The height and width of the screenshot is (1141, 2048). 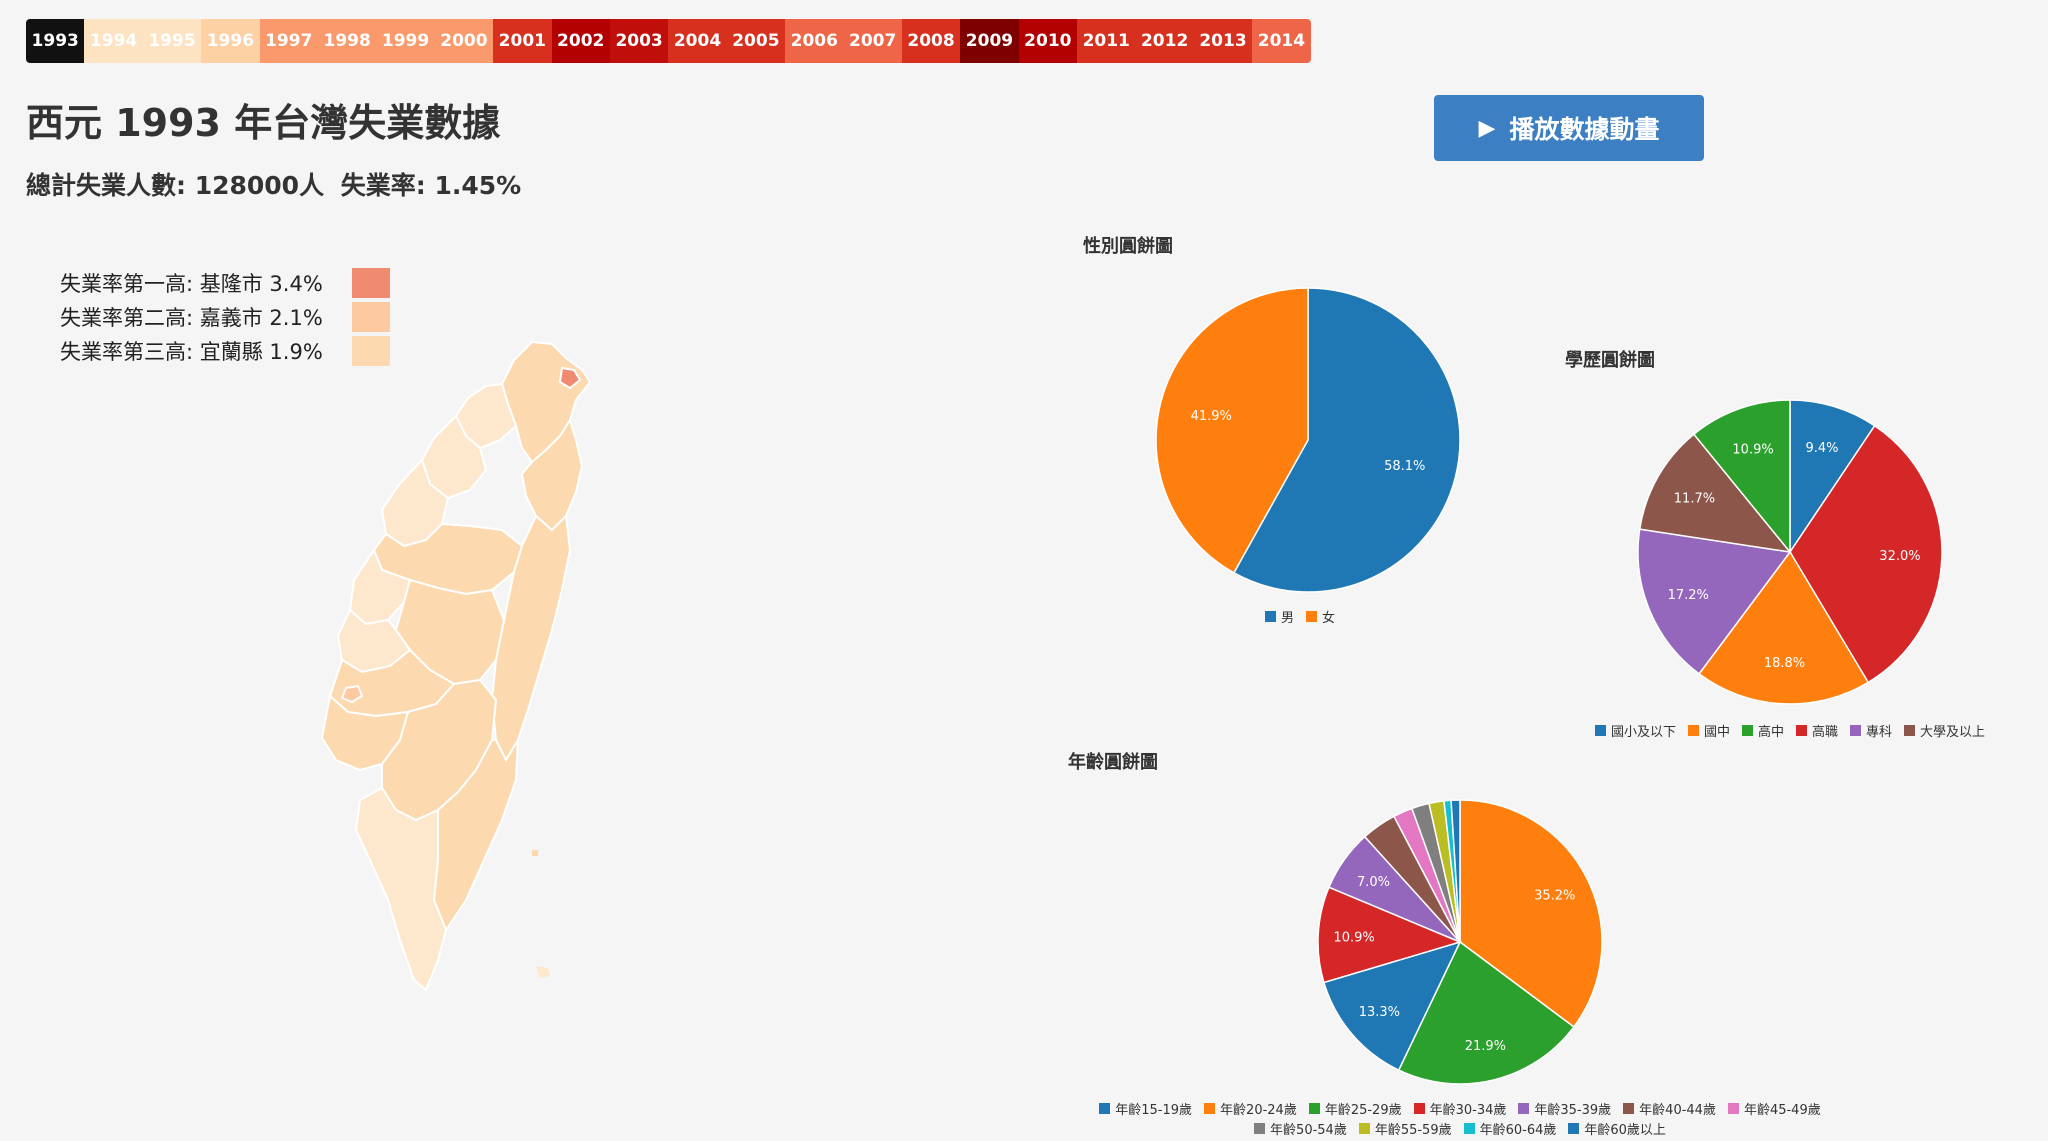 What do you see at coordinates (1688, 595) in the screenshot?
I see `pie-label-專科: 17.2%` at bounding box center [1688, 595].